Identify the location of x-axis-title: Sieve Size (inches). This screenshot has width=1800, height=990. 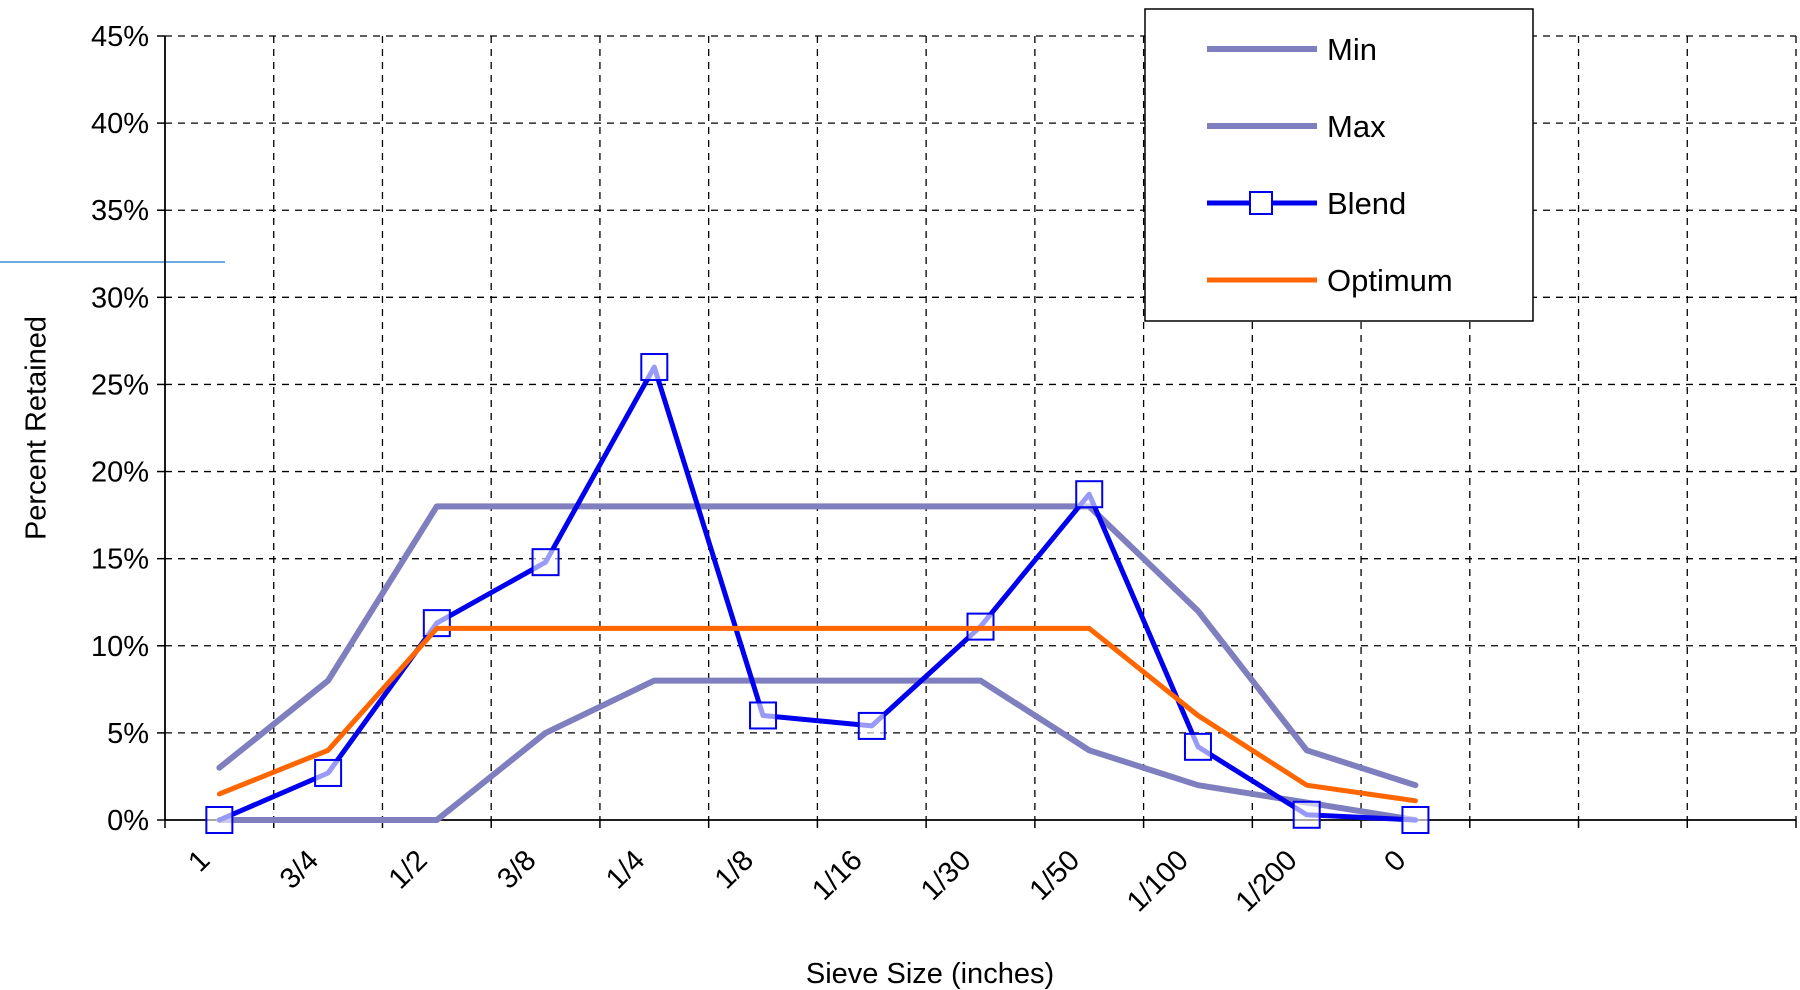
(930, 974).